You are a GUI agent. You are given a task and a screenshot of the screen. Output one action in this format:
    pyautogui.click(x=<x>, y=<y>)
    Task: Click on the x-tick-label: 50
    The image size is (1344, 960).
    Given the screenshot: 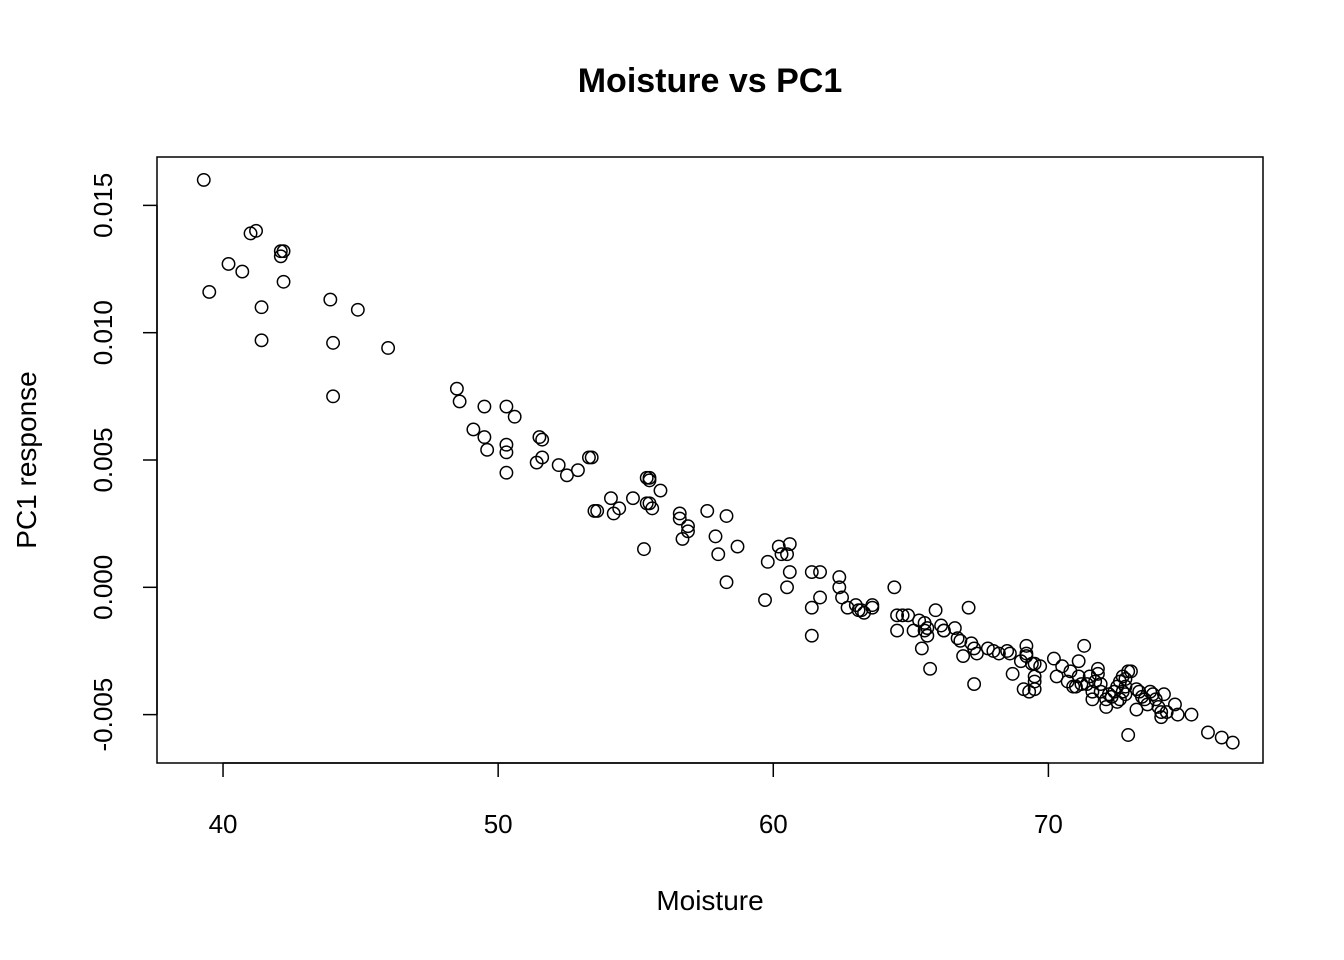 What is the action you would take?
    pyautogui.click(x=498, y=824)
    